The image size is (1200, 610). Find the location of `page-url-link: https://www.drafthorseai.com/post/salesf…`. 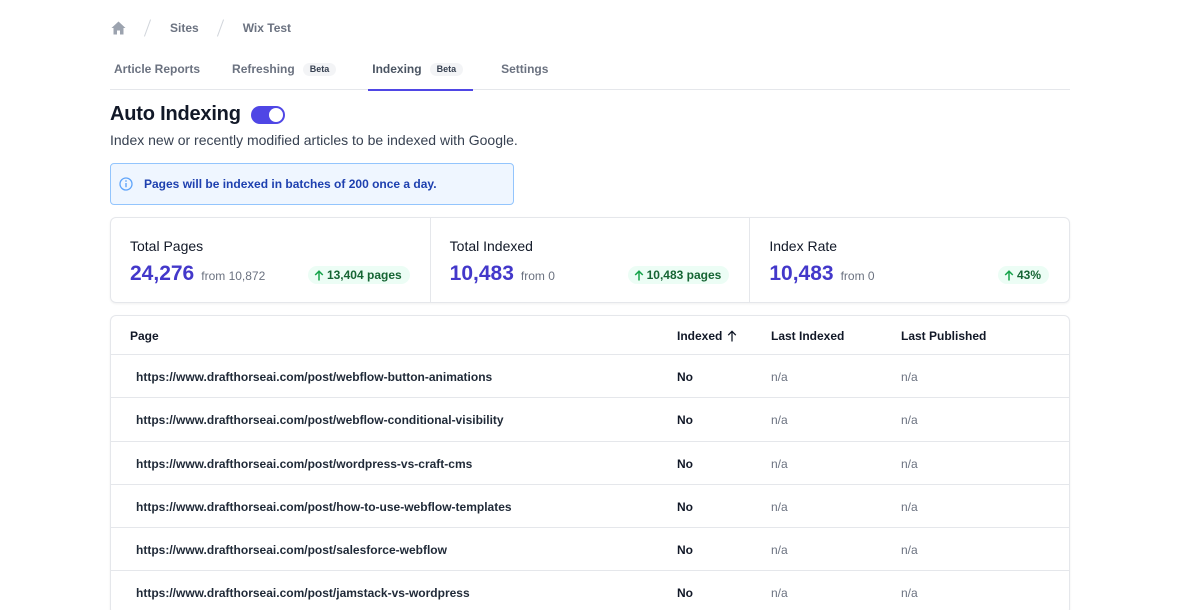

page-url-link: https://www.drafthorseai.com/post/salesf… is located at coordinates (291, 550).